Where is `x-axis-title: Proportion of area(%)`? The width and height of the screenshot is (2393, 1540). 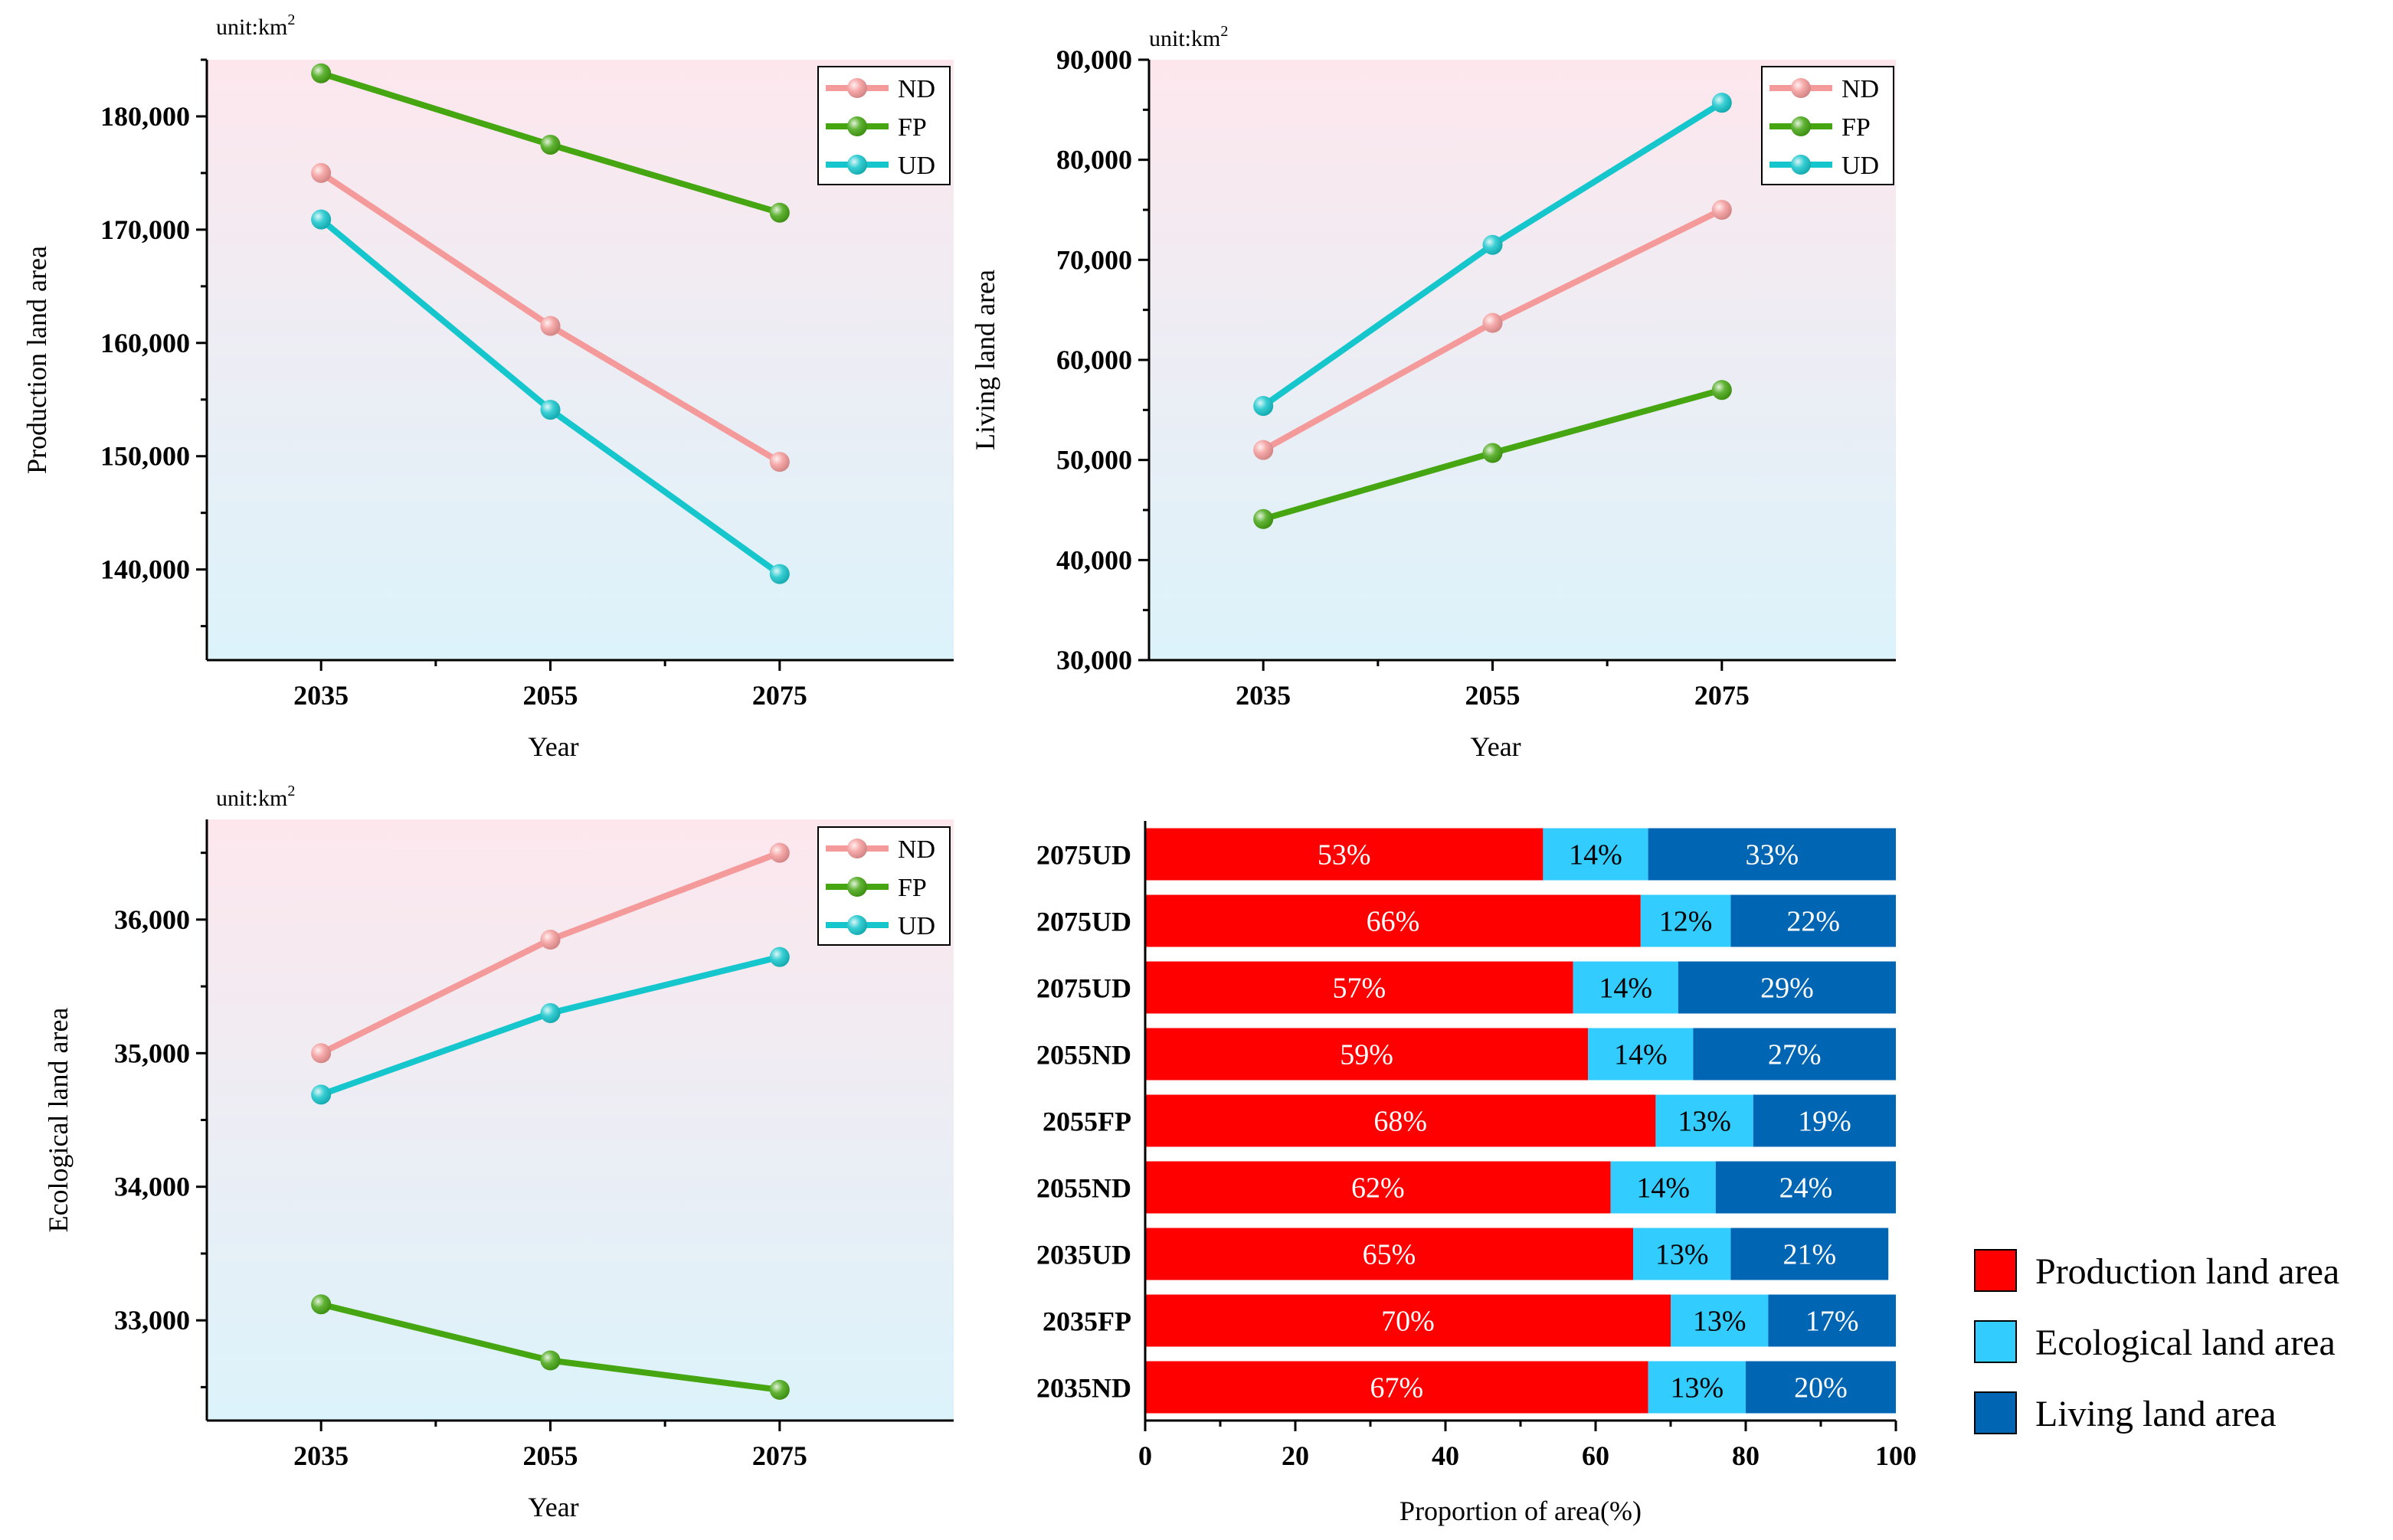 x-axis-title: Proportion of area(%) is located at coordinates (1520, 1511).